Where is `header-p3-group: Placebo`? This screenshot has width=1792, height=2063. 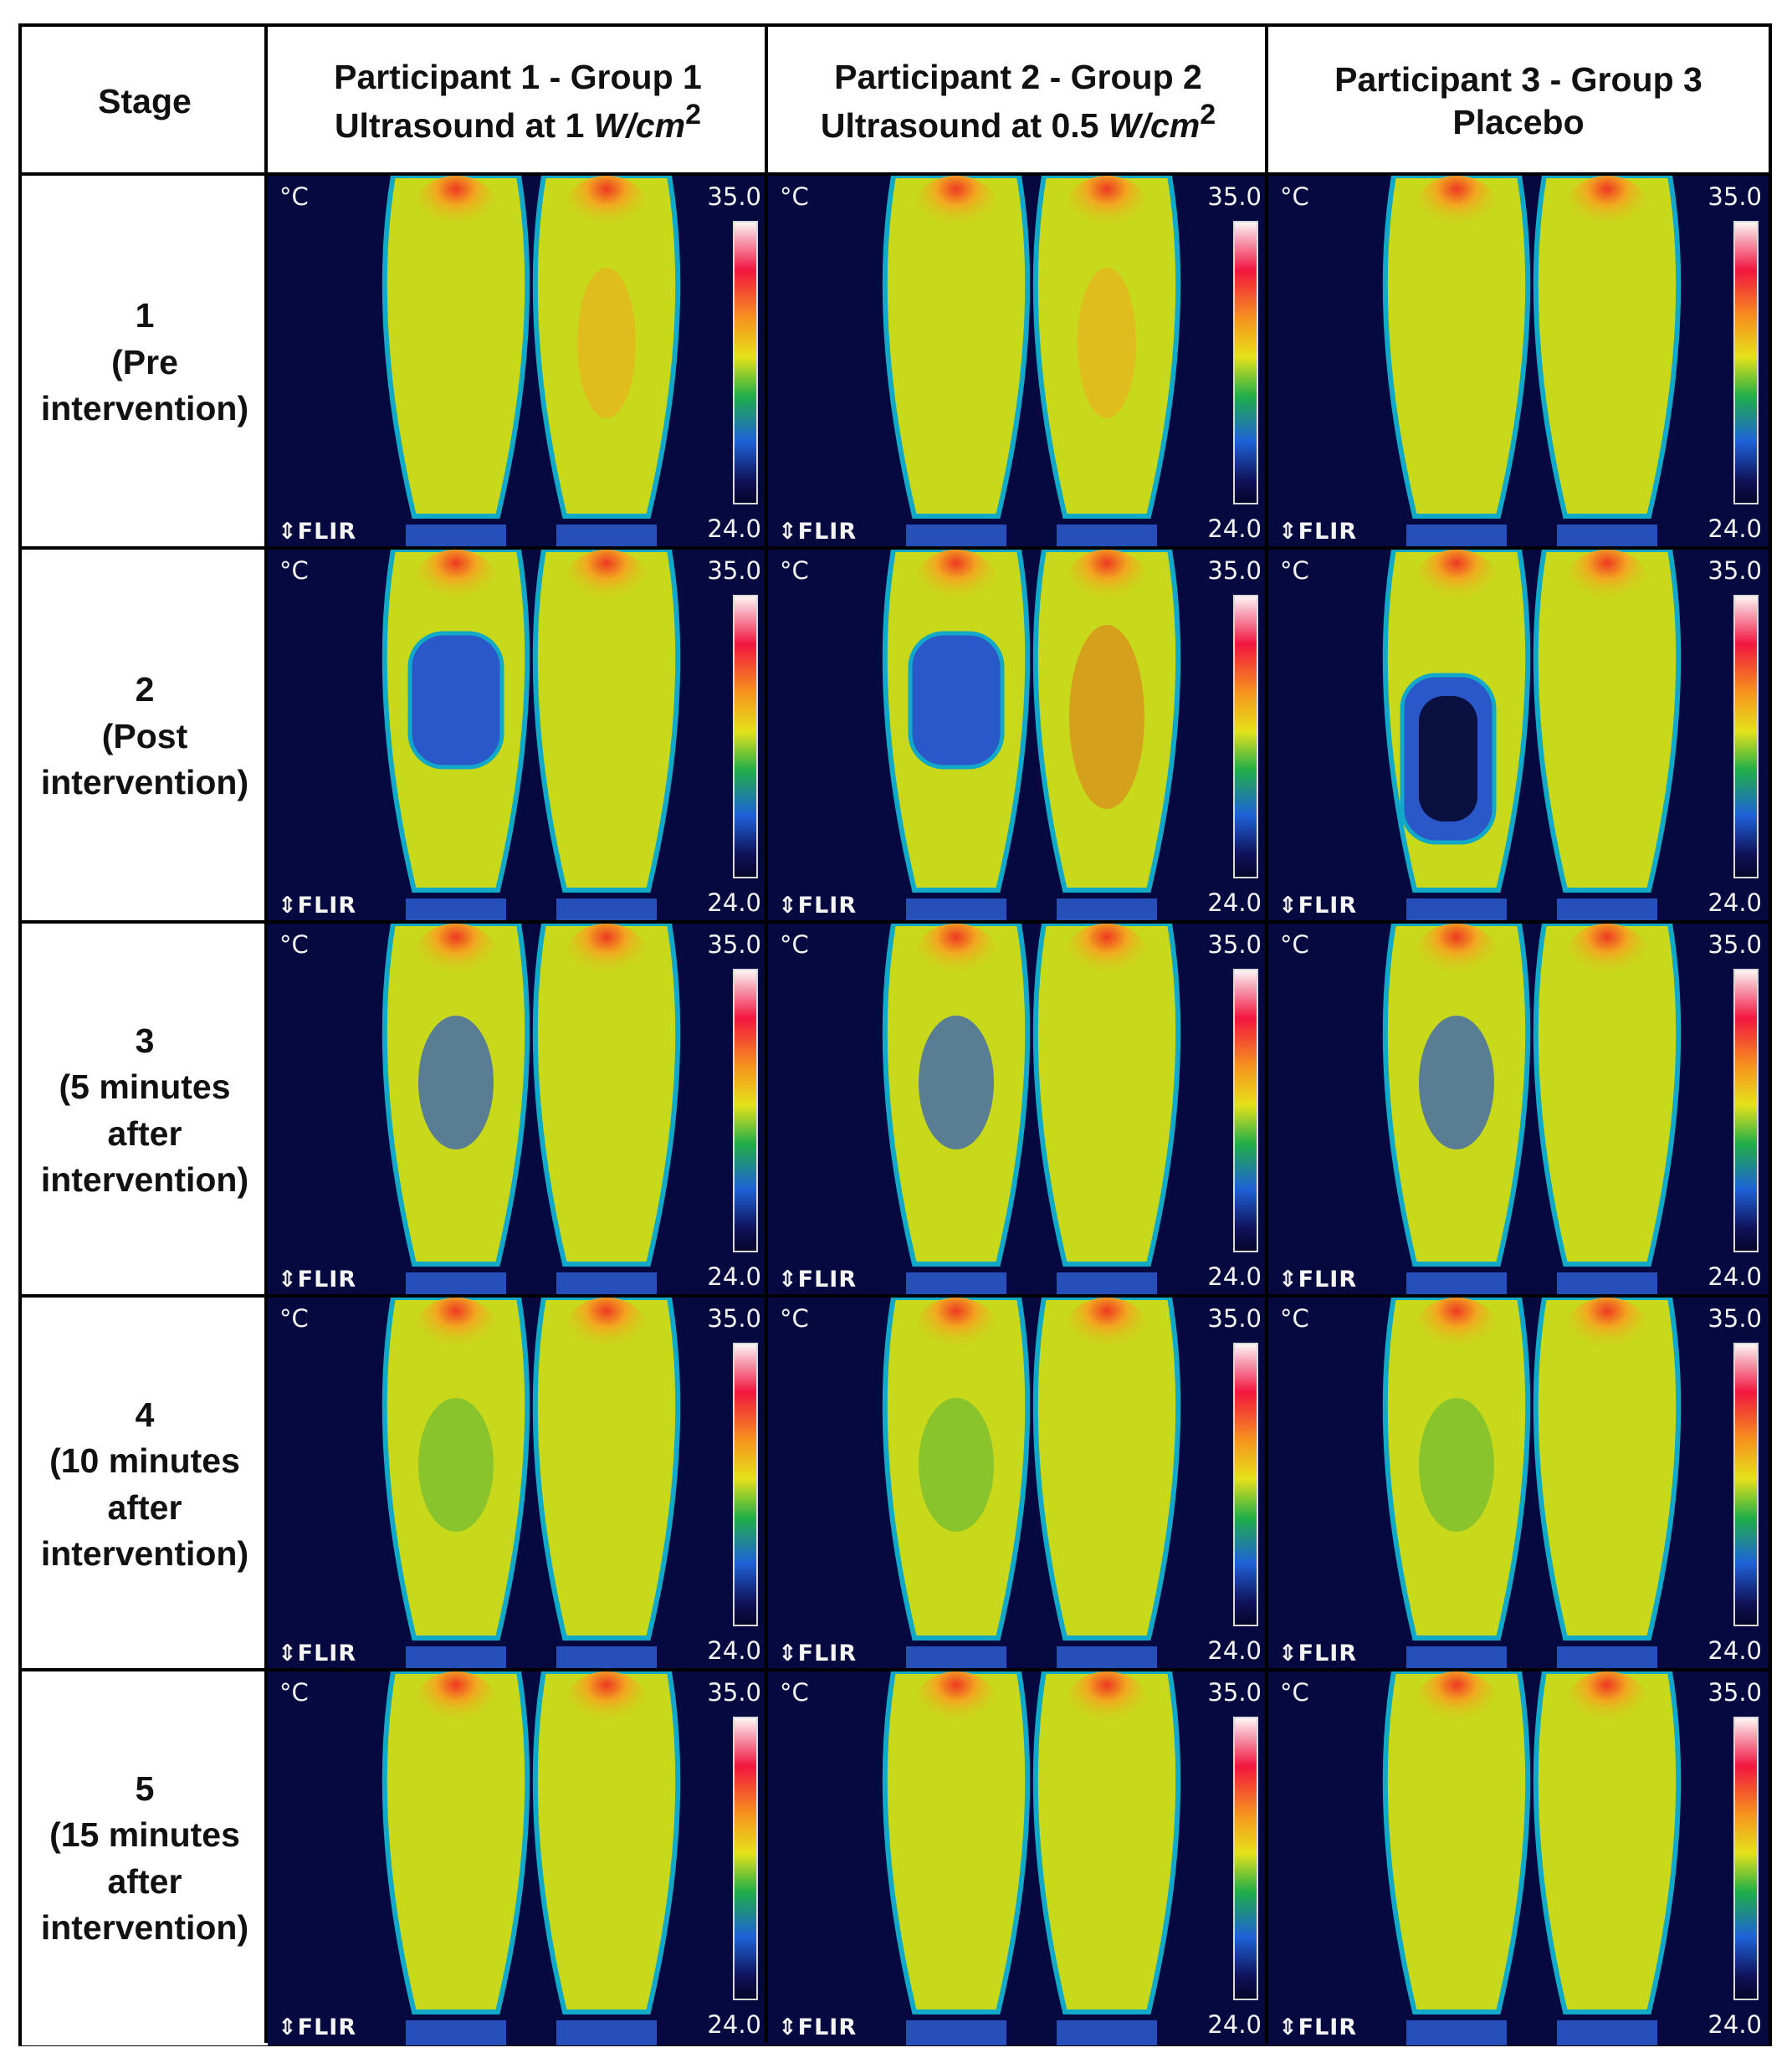 header-p3-group: Placebo is located at coordinates (1518, 122).